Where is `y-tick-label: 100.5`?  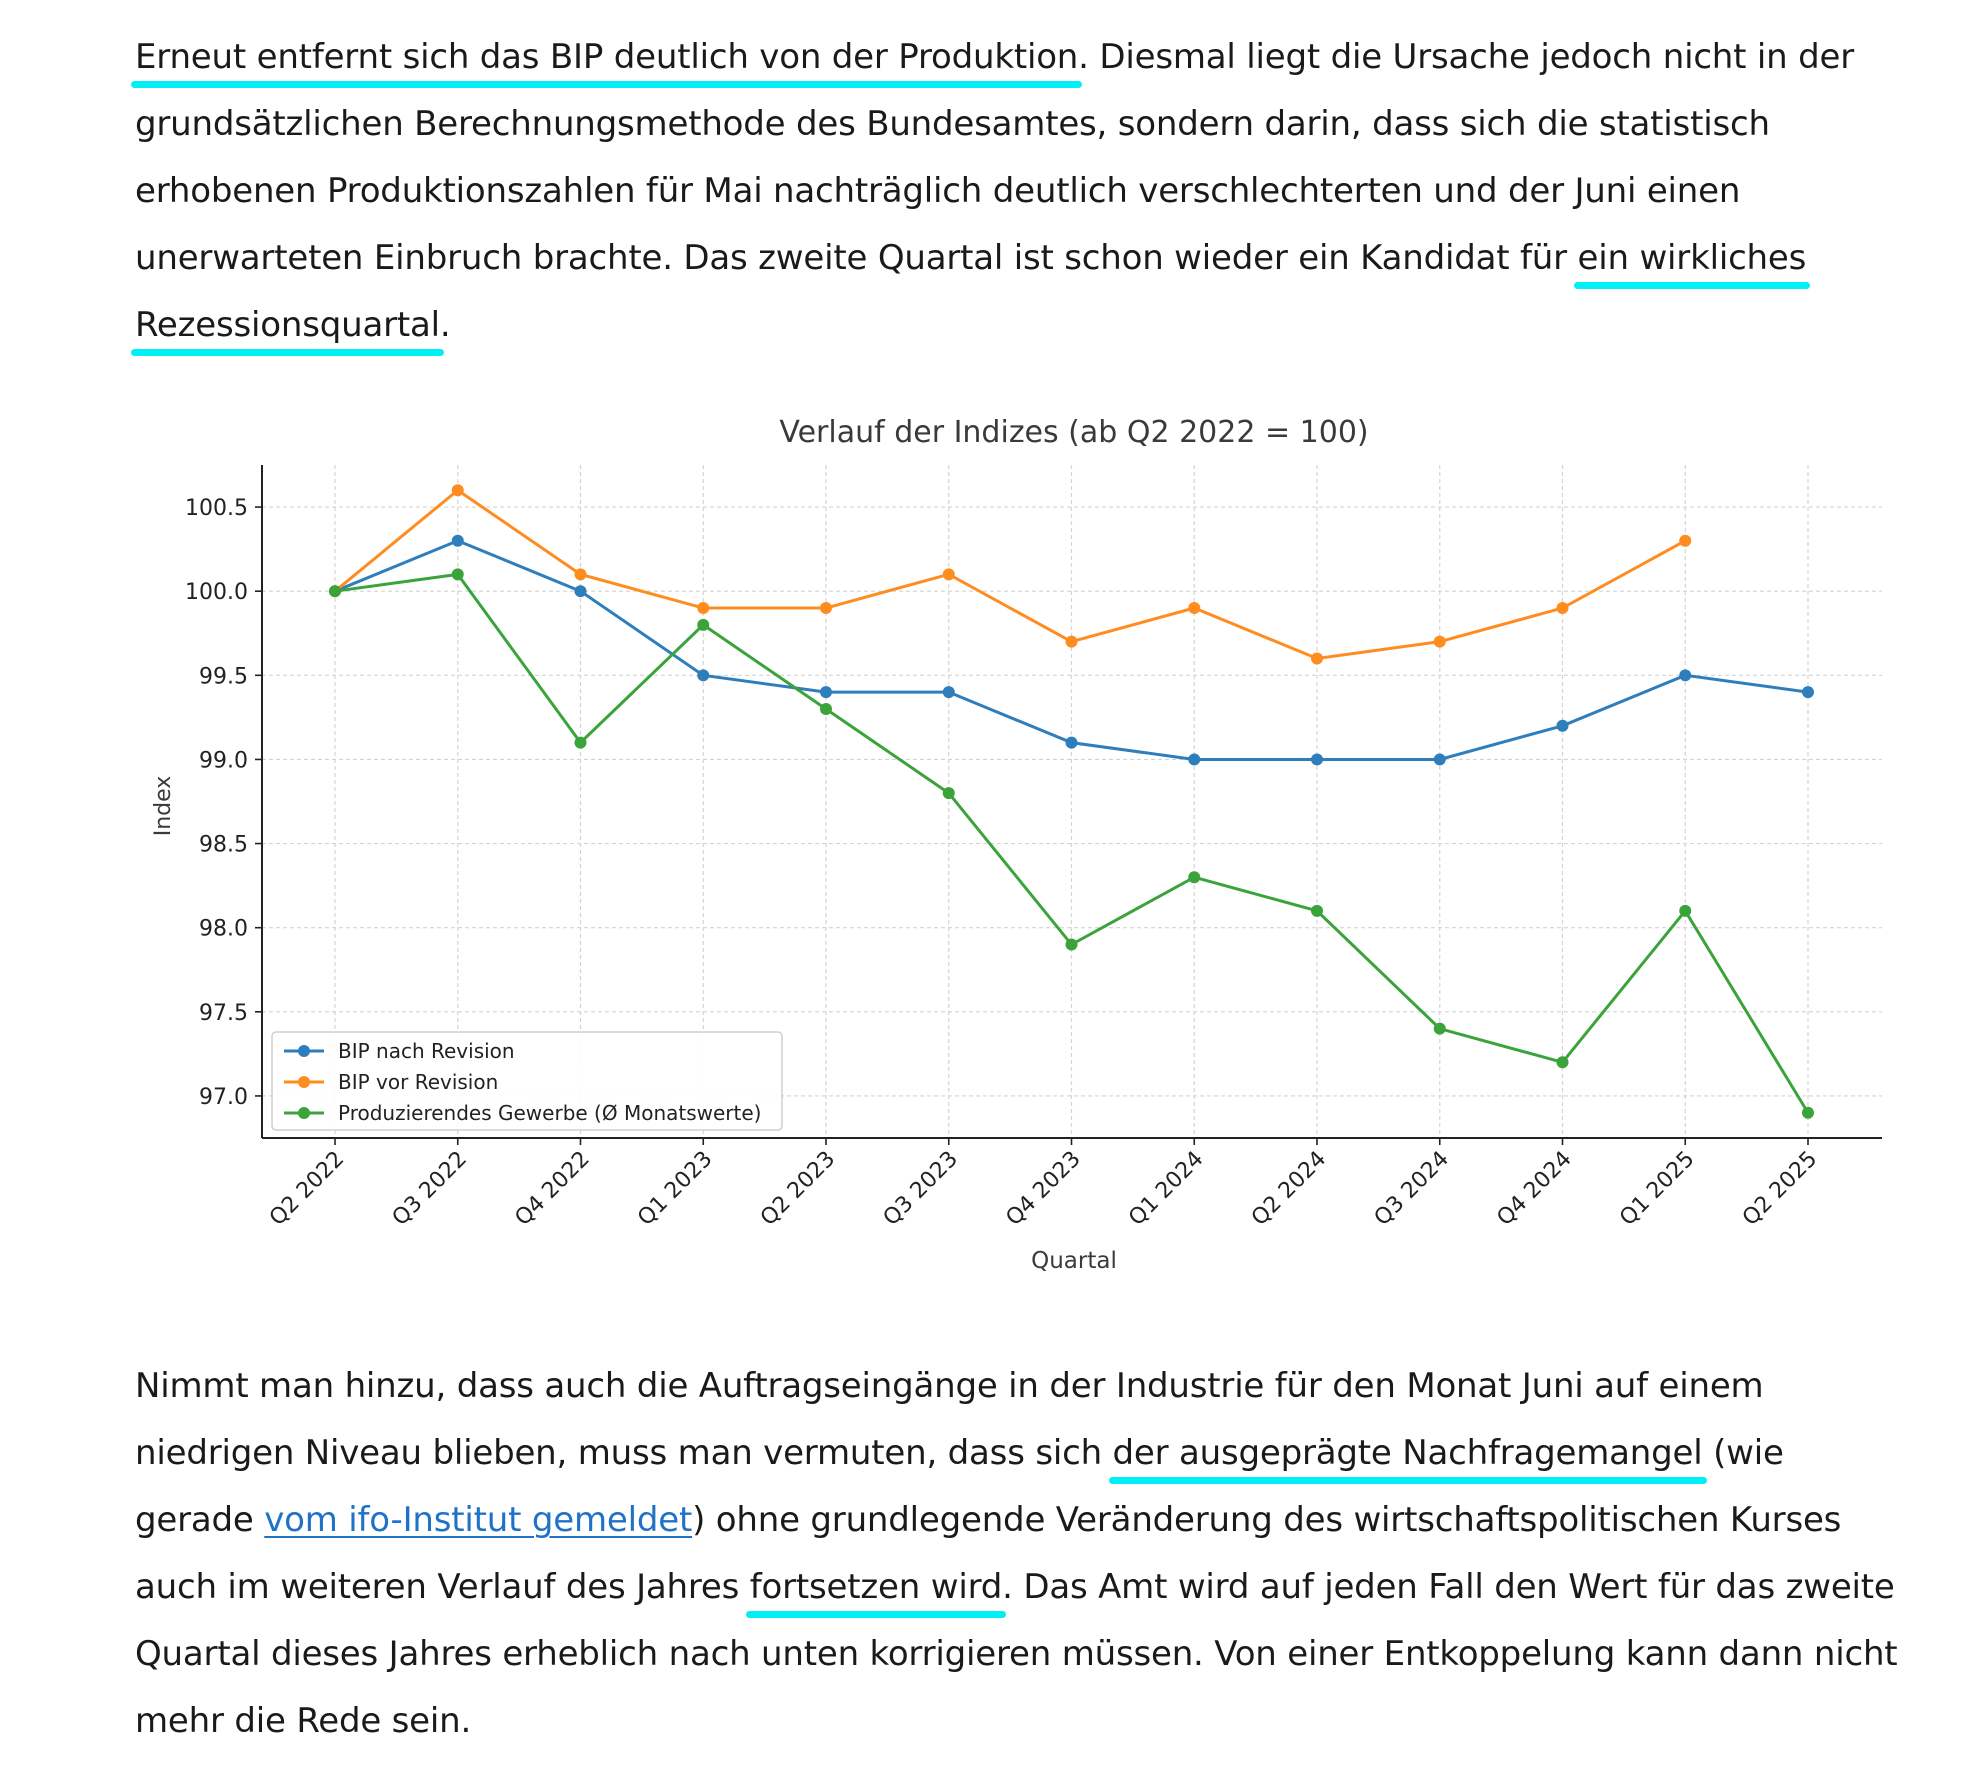 y-tick-label: 100.5 is located at coordinates (216, 508).